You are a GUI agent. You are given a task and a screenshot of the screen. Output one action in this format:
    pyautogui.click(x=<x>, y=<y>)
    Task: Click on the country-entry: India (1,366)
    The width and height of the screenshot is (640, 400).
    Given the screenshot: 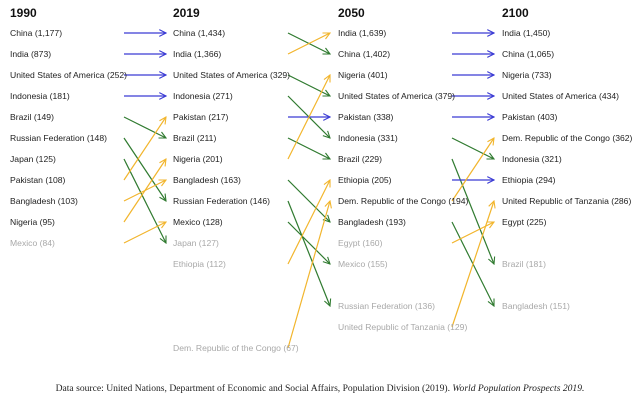 What is the action you would take?
    pyautogui.click(x=197, y=54)
    